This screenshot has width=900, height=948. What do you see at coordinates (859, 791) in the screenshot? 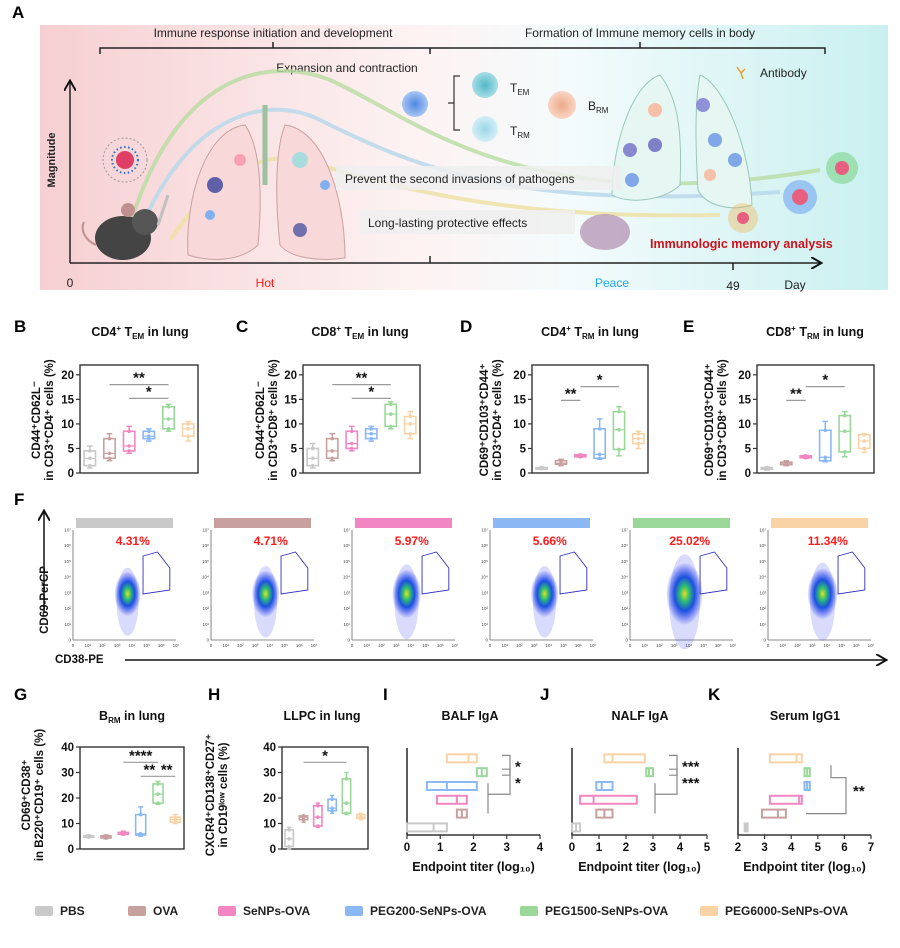
I see `significance-label: **` at bounding box center [859, 791].